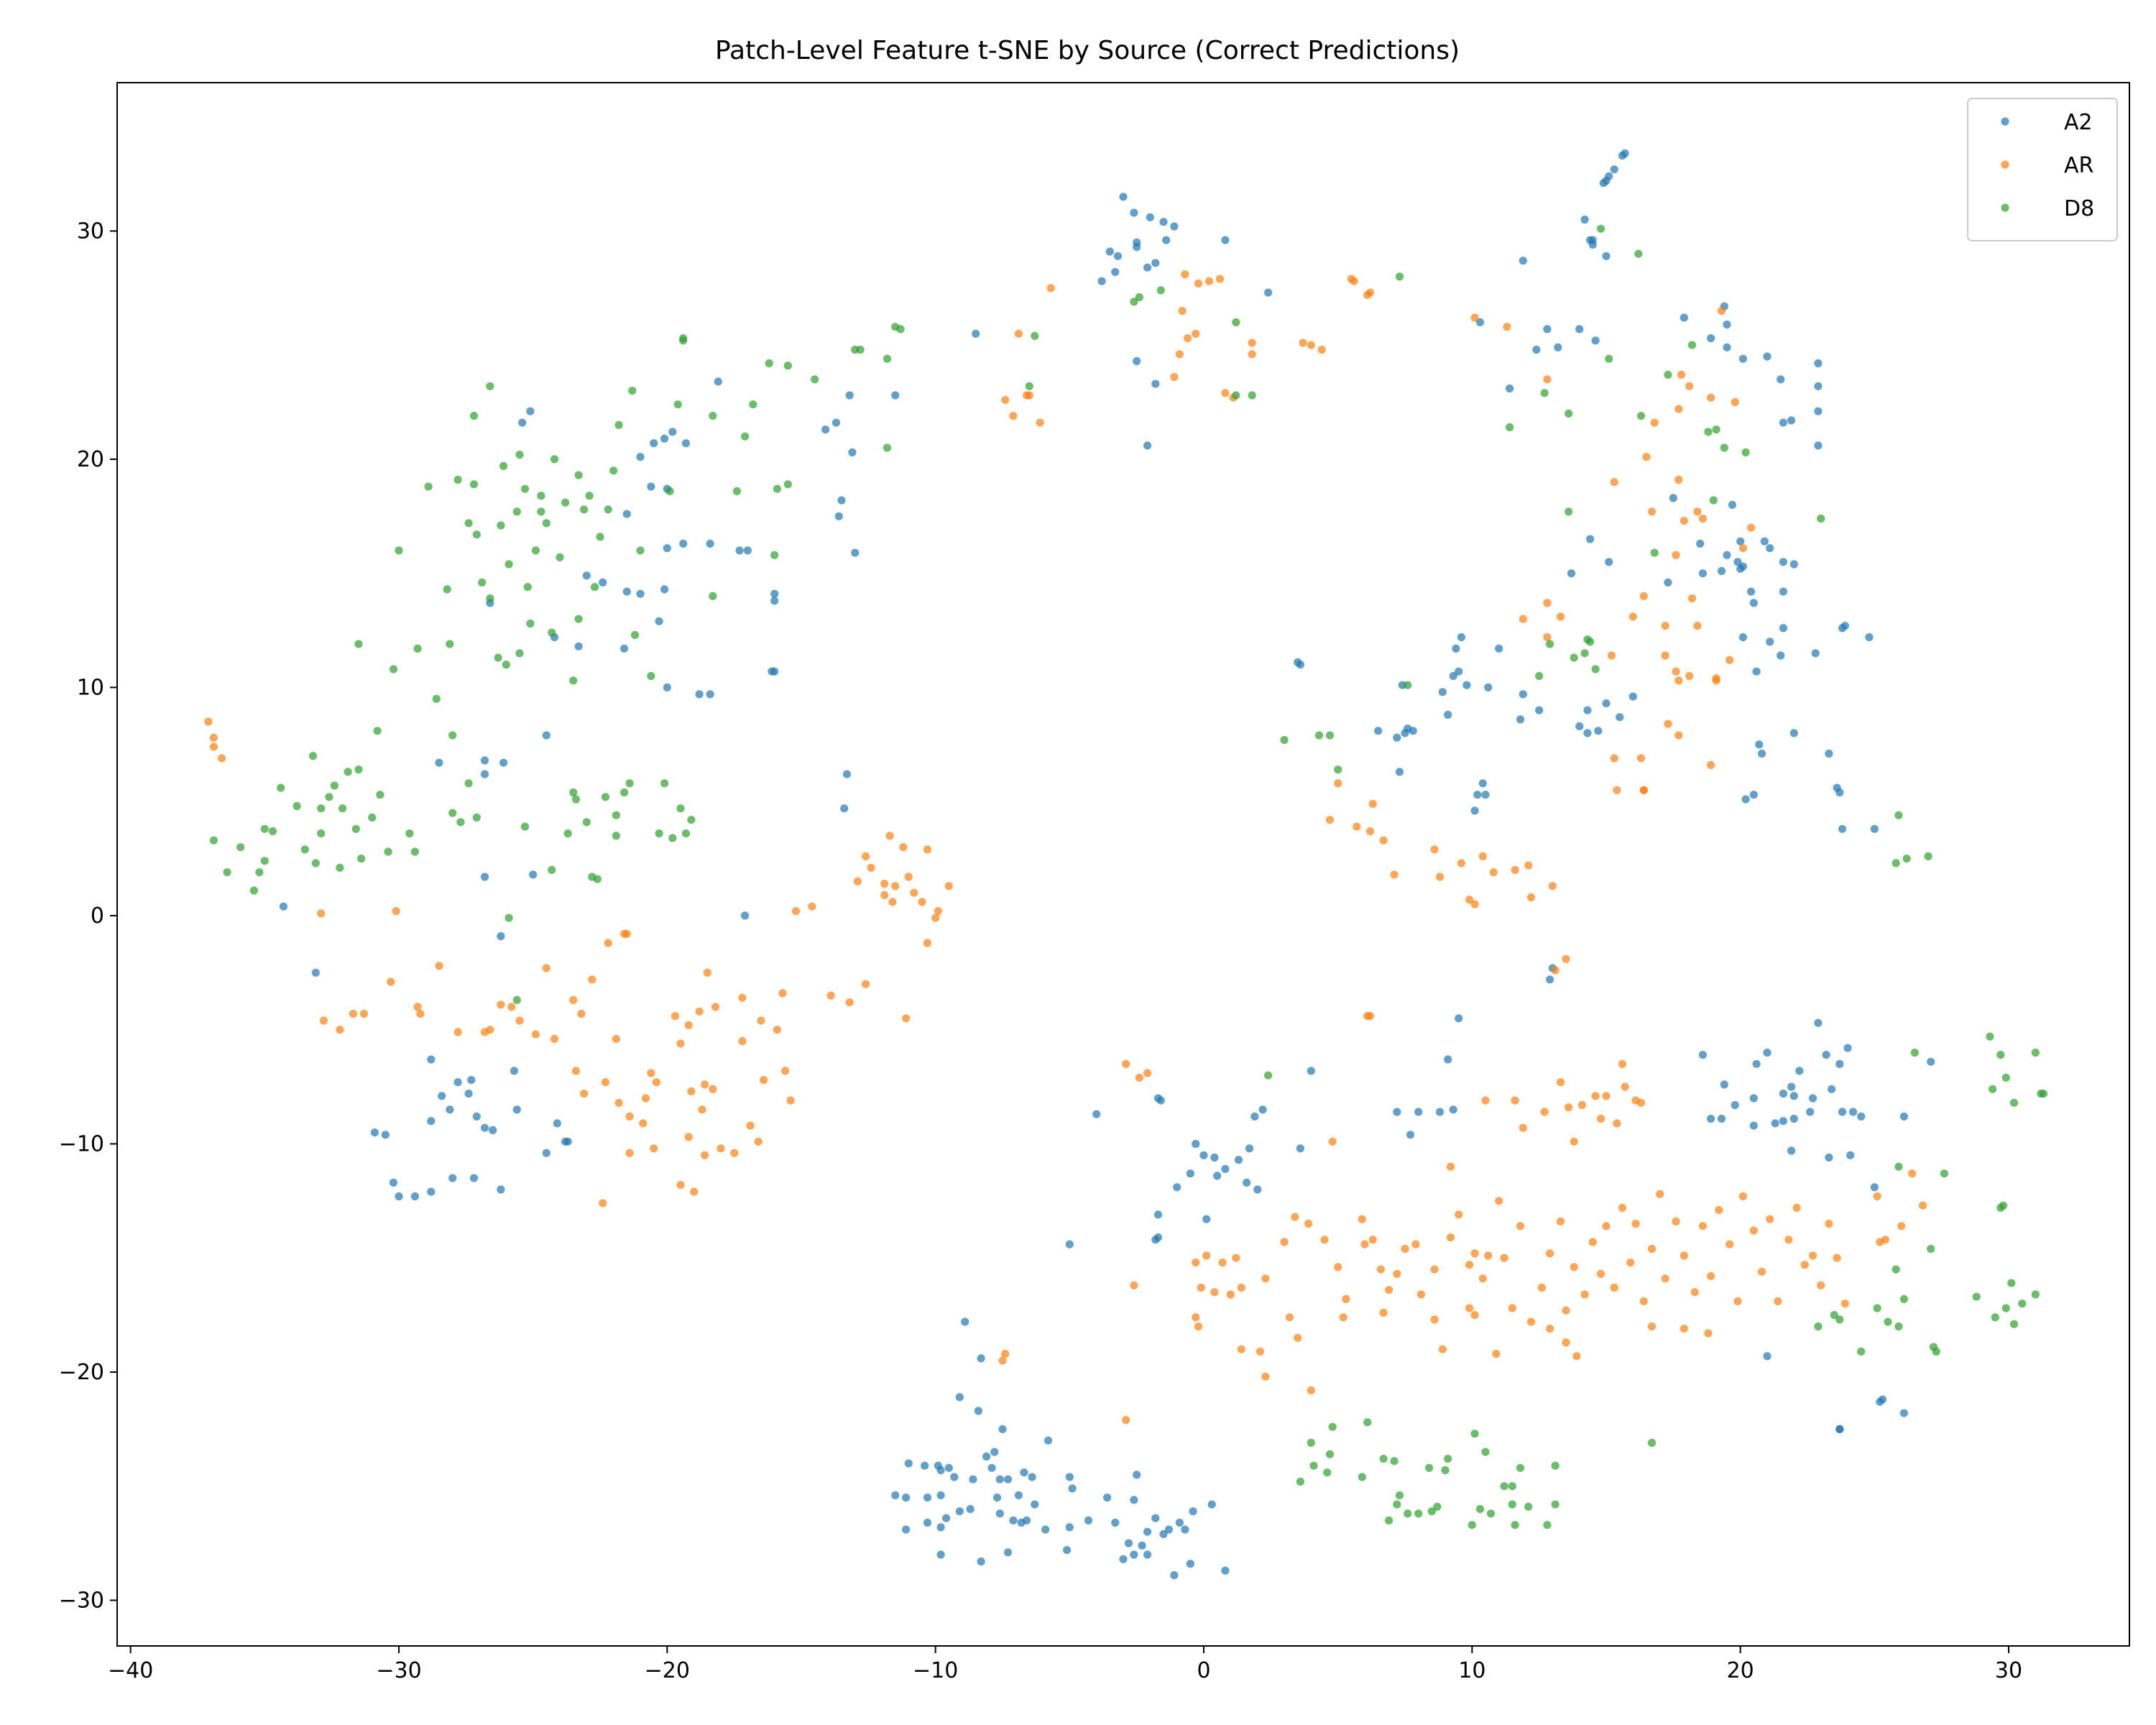 This screenshot has width=2156, height=1725. I want to click on legend-label-A2: A2, so click(2078, 122).